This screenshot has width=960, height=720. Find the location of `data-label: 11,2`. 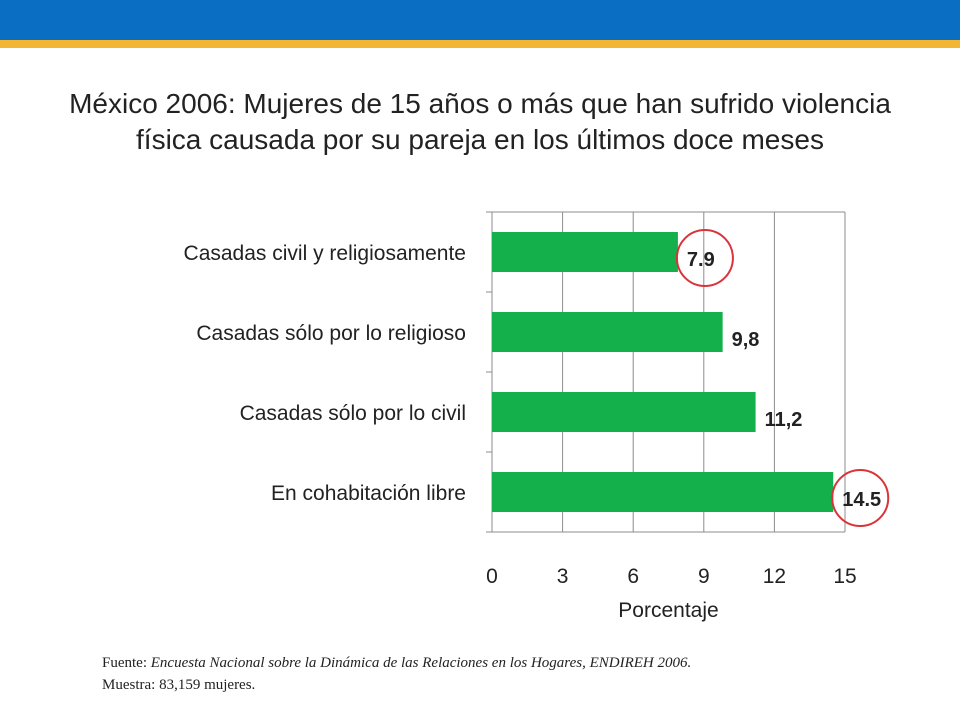

data-label: 11,2 is located at coordinates (784, 420).